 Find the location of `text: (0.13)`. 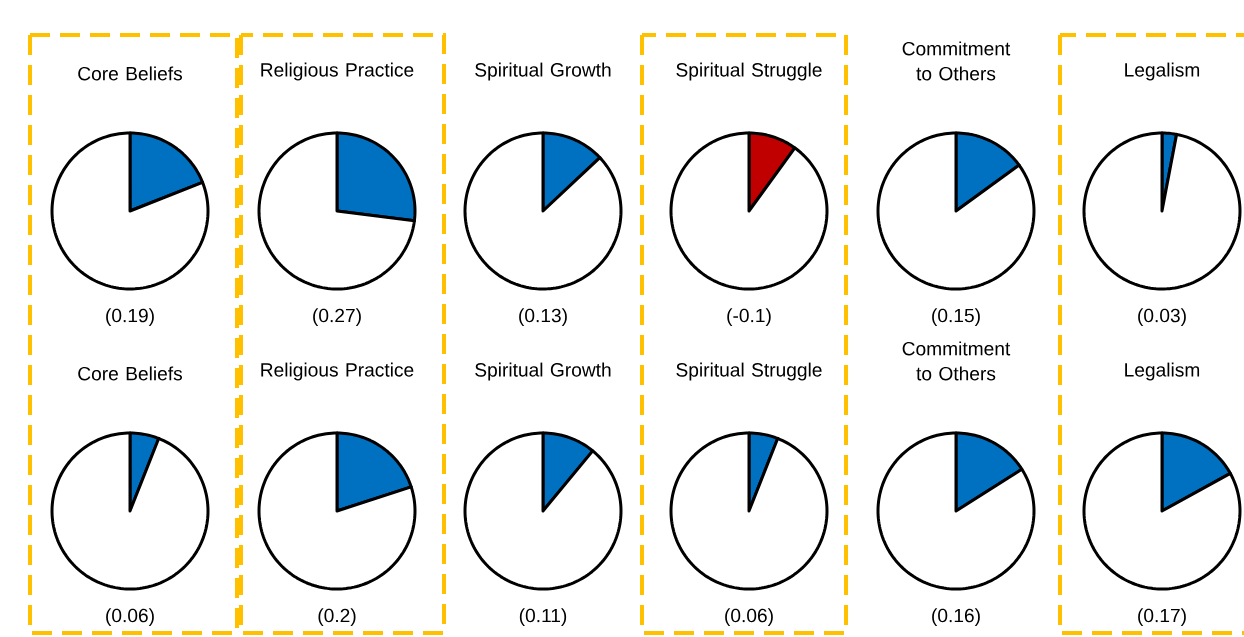

text: (0.13) is located at coordinates (543, 317).